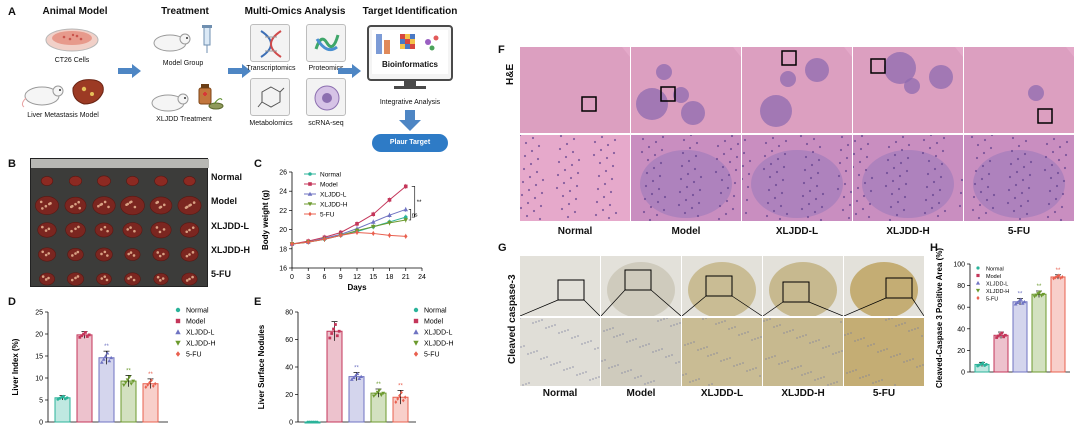 The height and width of the screenshot is (431, 1080). Describe the element at coordinates (1039, 333) in the screenshot. I see `bar` at that location.